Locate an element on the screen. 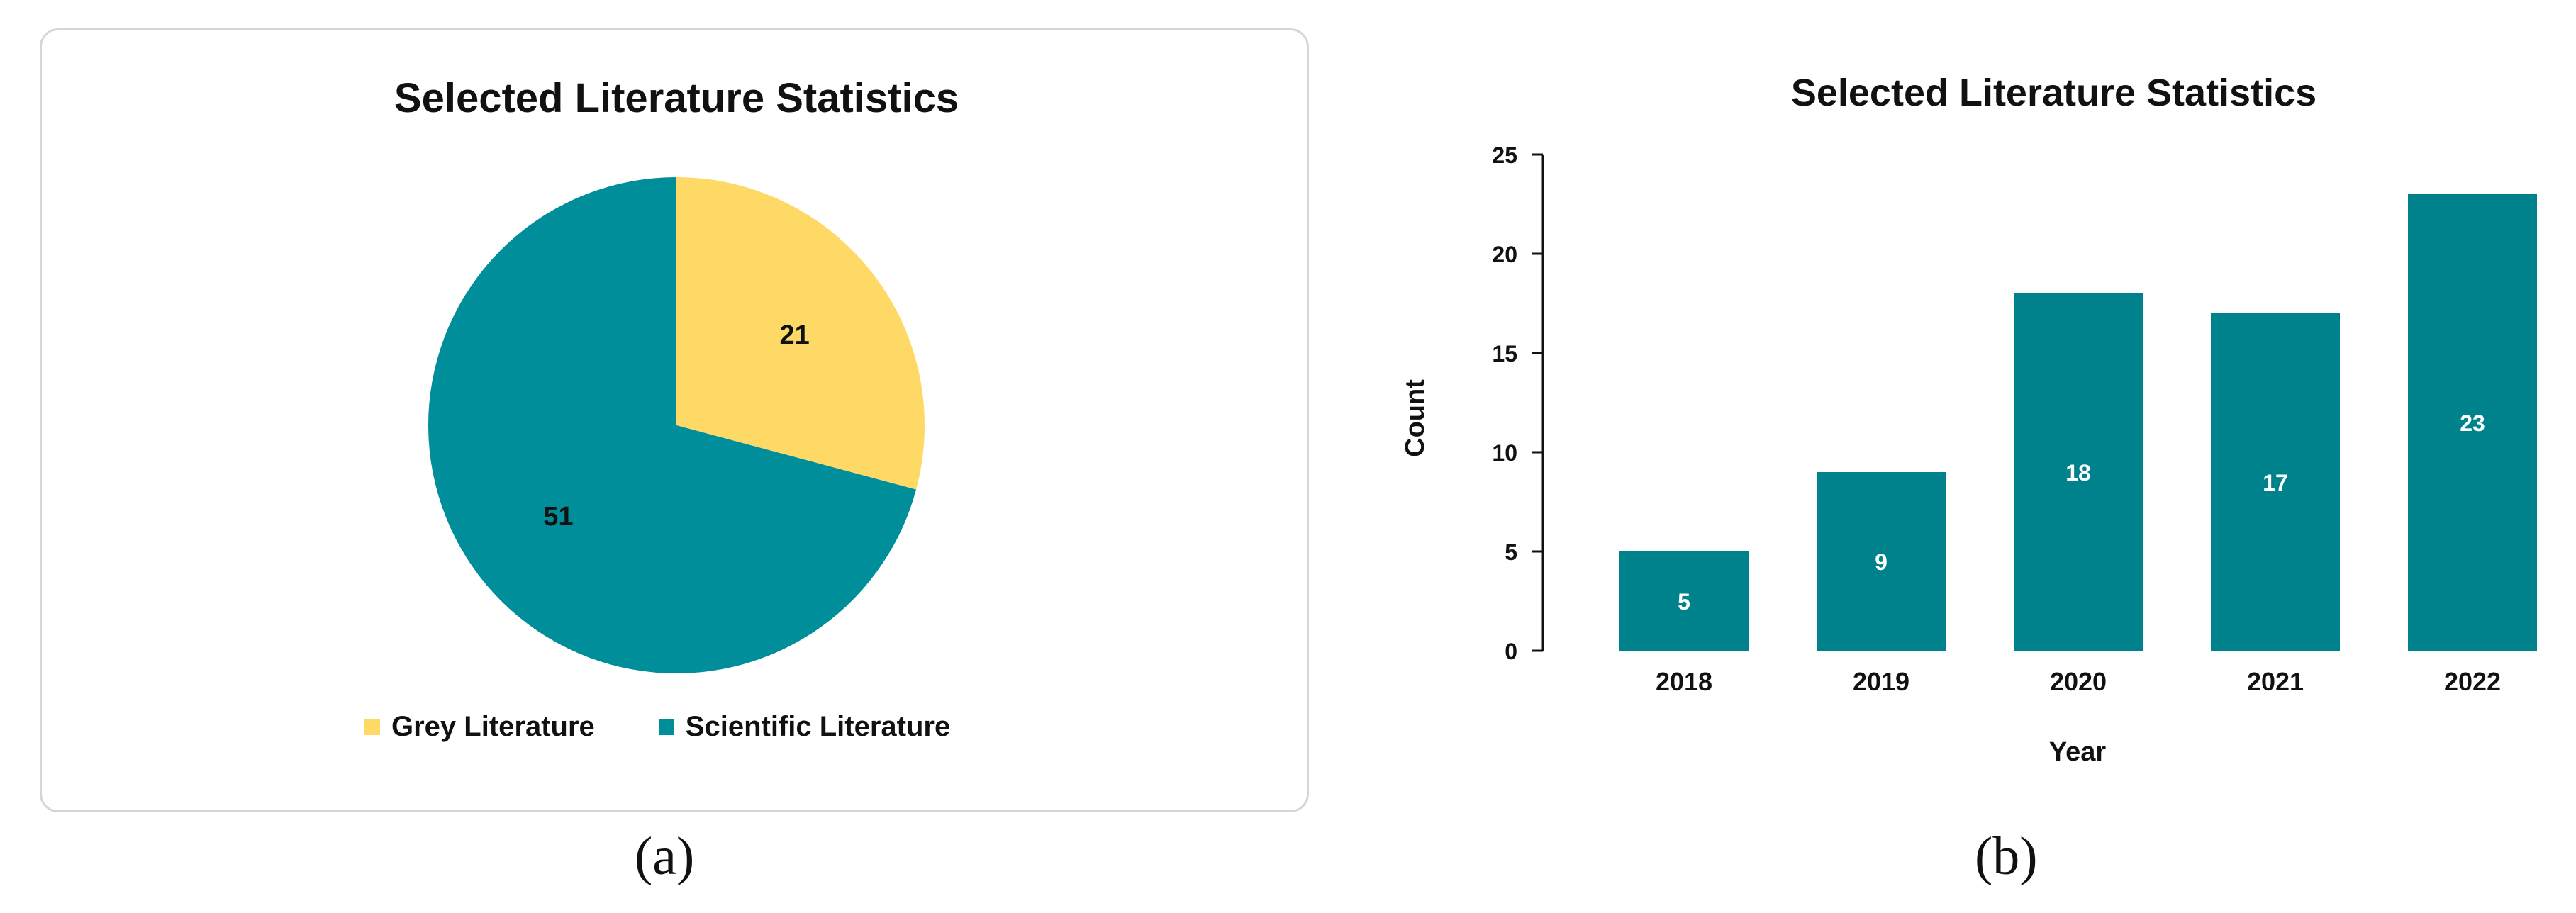 This screenshot has height=913, width=2576. legend-label-grey-literature: Grey Literature is located at coordinates (493, 726).